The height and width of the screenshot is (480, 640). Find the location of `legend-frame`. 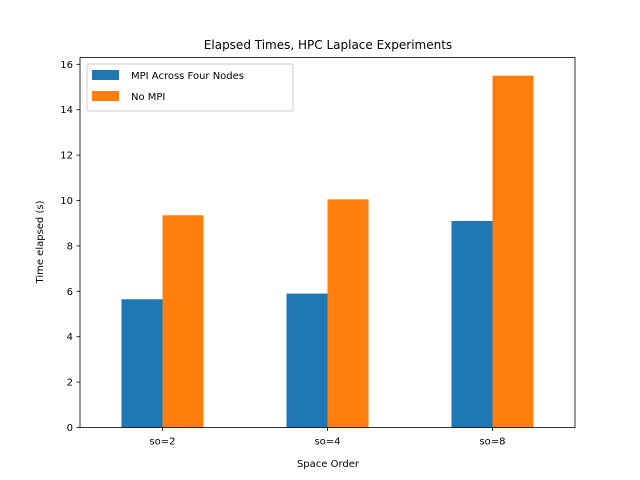

legend-frame is located at coordinates (190, 87).